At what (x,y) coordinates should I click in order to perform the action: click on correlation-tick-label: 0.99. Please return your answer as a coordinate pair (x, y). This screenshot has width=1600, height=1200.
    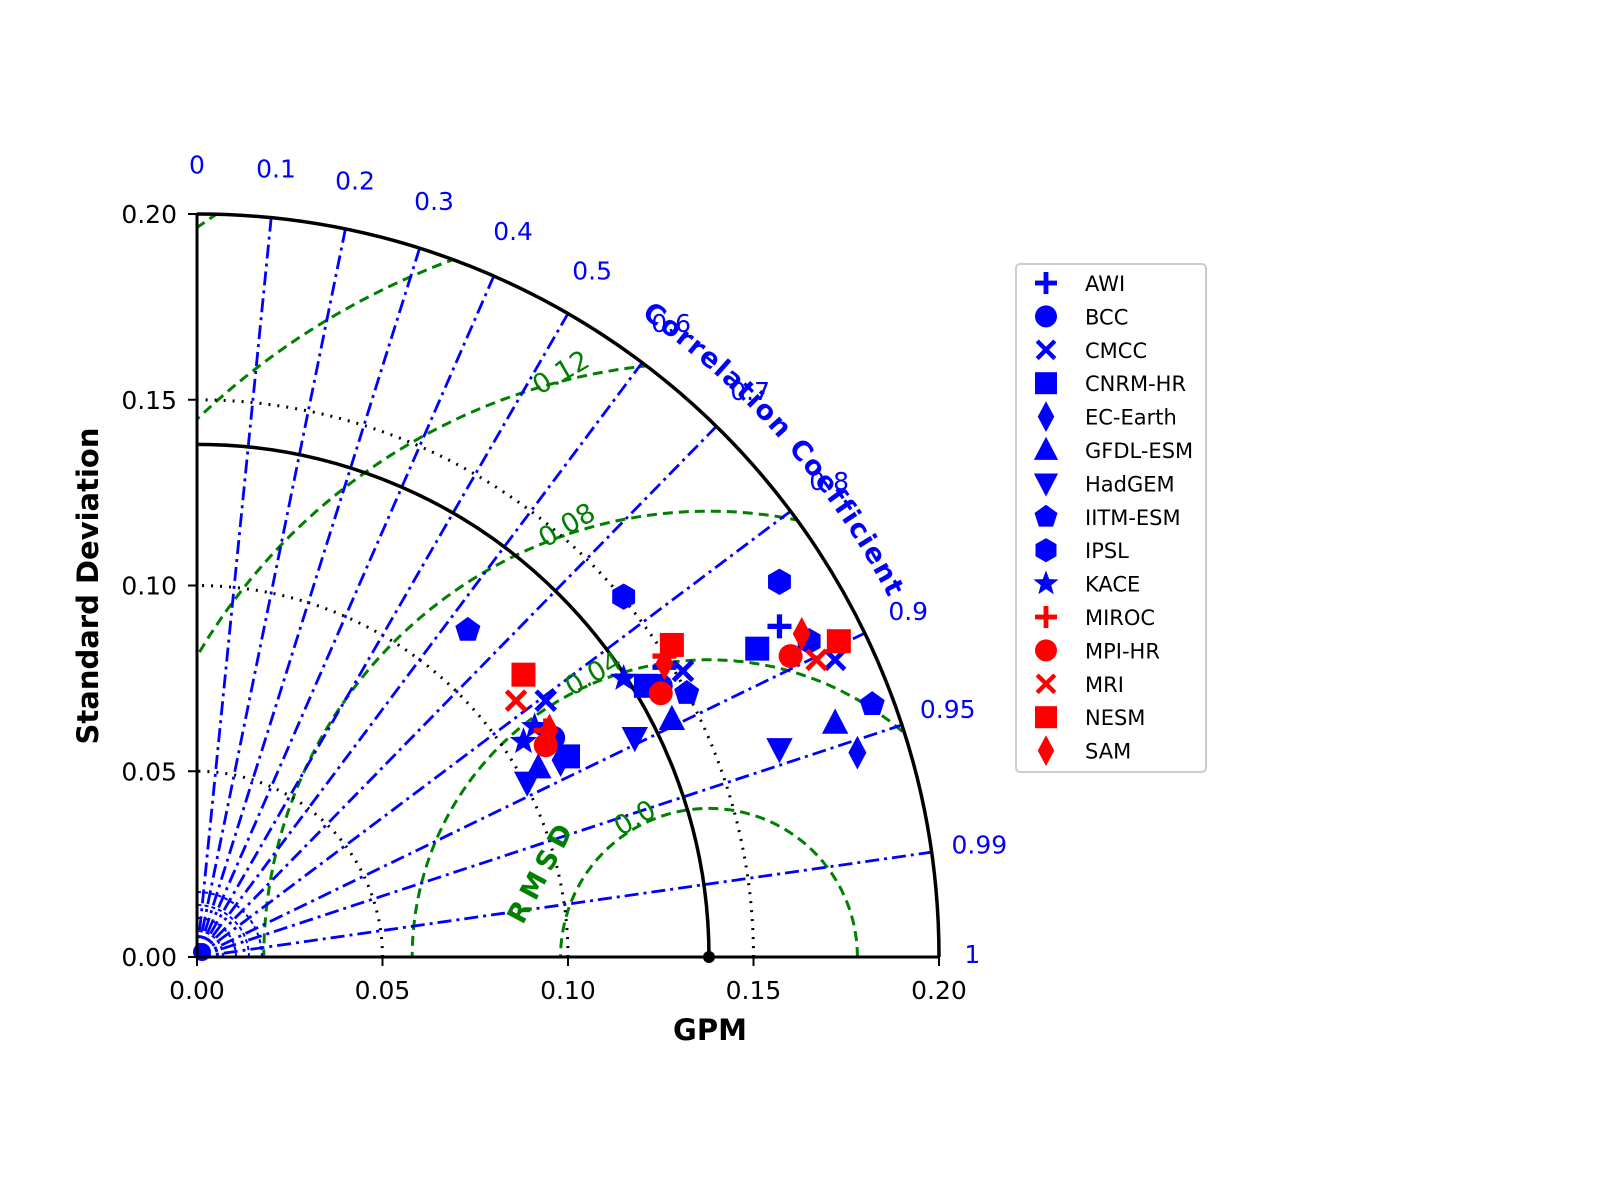
    Looking at the image, I should click on (979, 844).